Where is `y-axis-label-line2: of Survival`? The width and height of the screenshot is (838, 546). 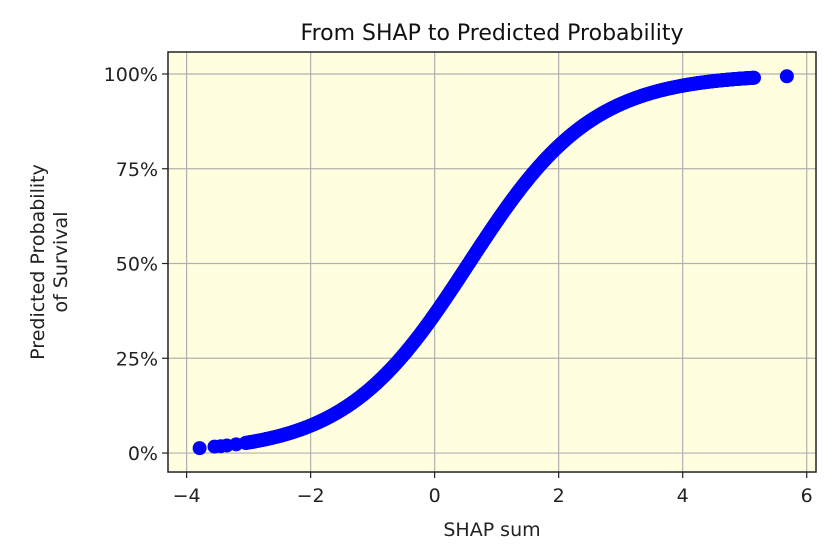
y-axis-label-line2: of Survival is located at coordinates (61, 262).